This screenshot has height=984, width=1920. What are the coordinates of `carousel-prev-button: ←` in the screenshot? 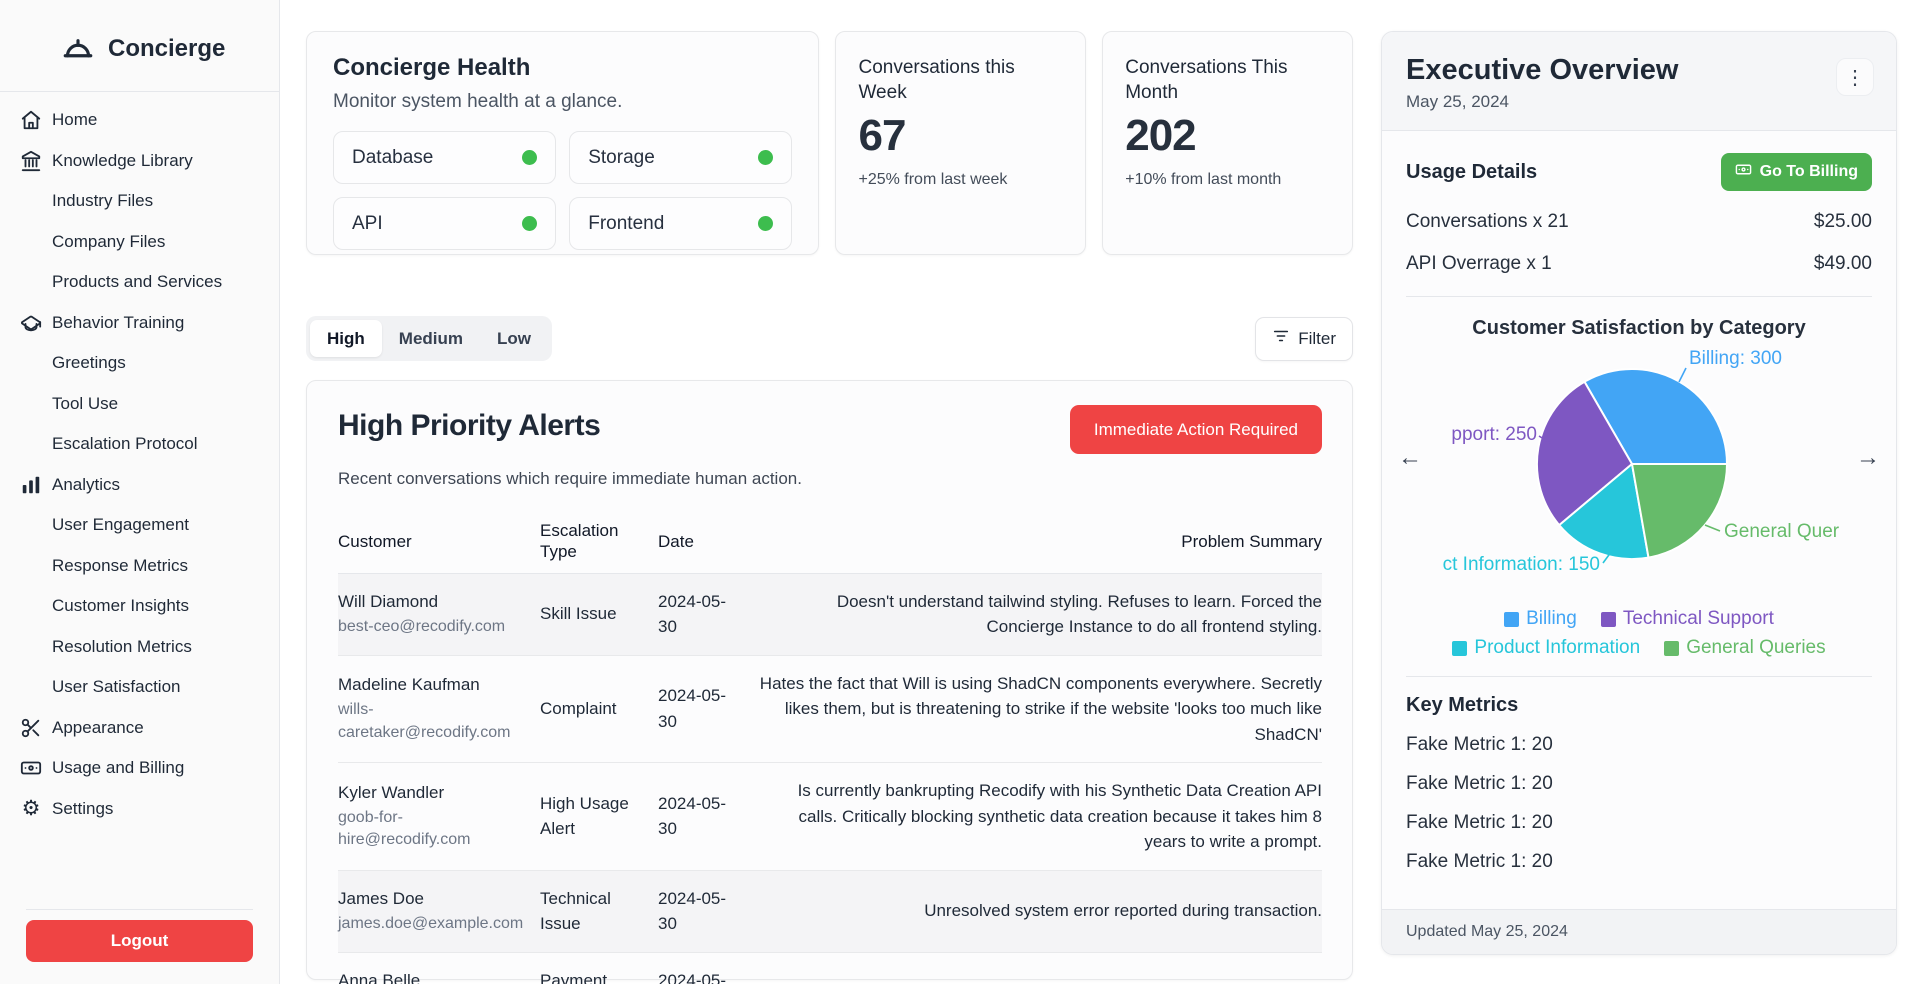 It's located at (1410, 458).